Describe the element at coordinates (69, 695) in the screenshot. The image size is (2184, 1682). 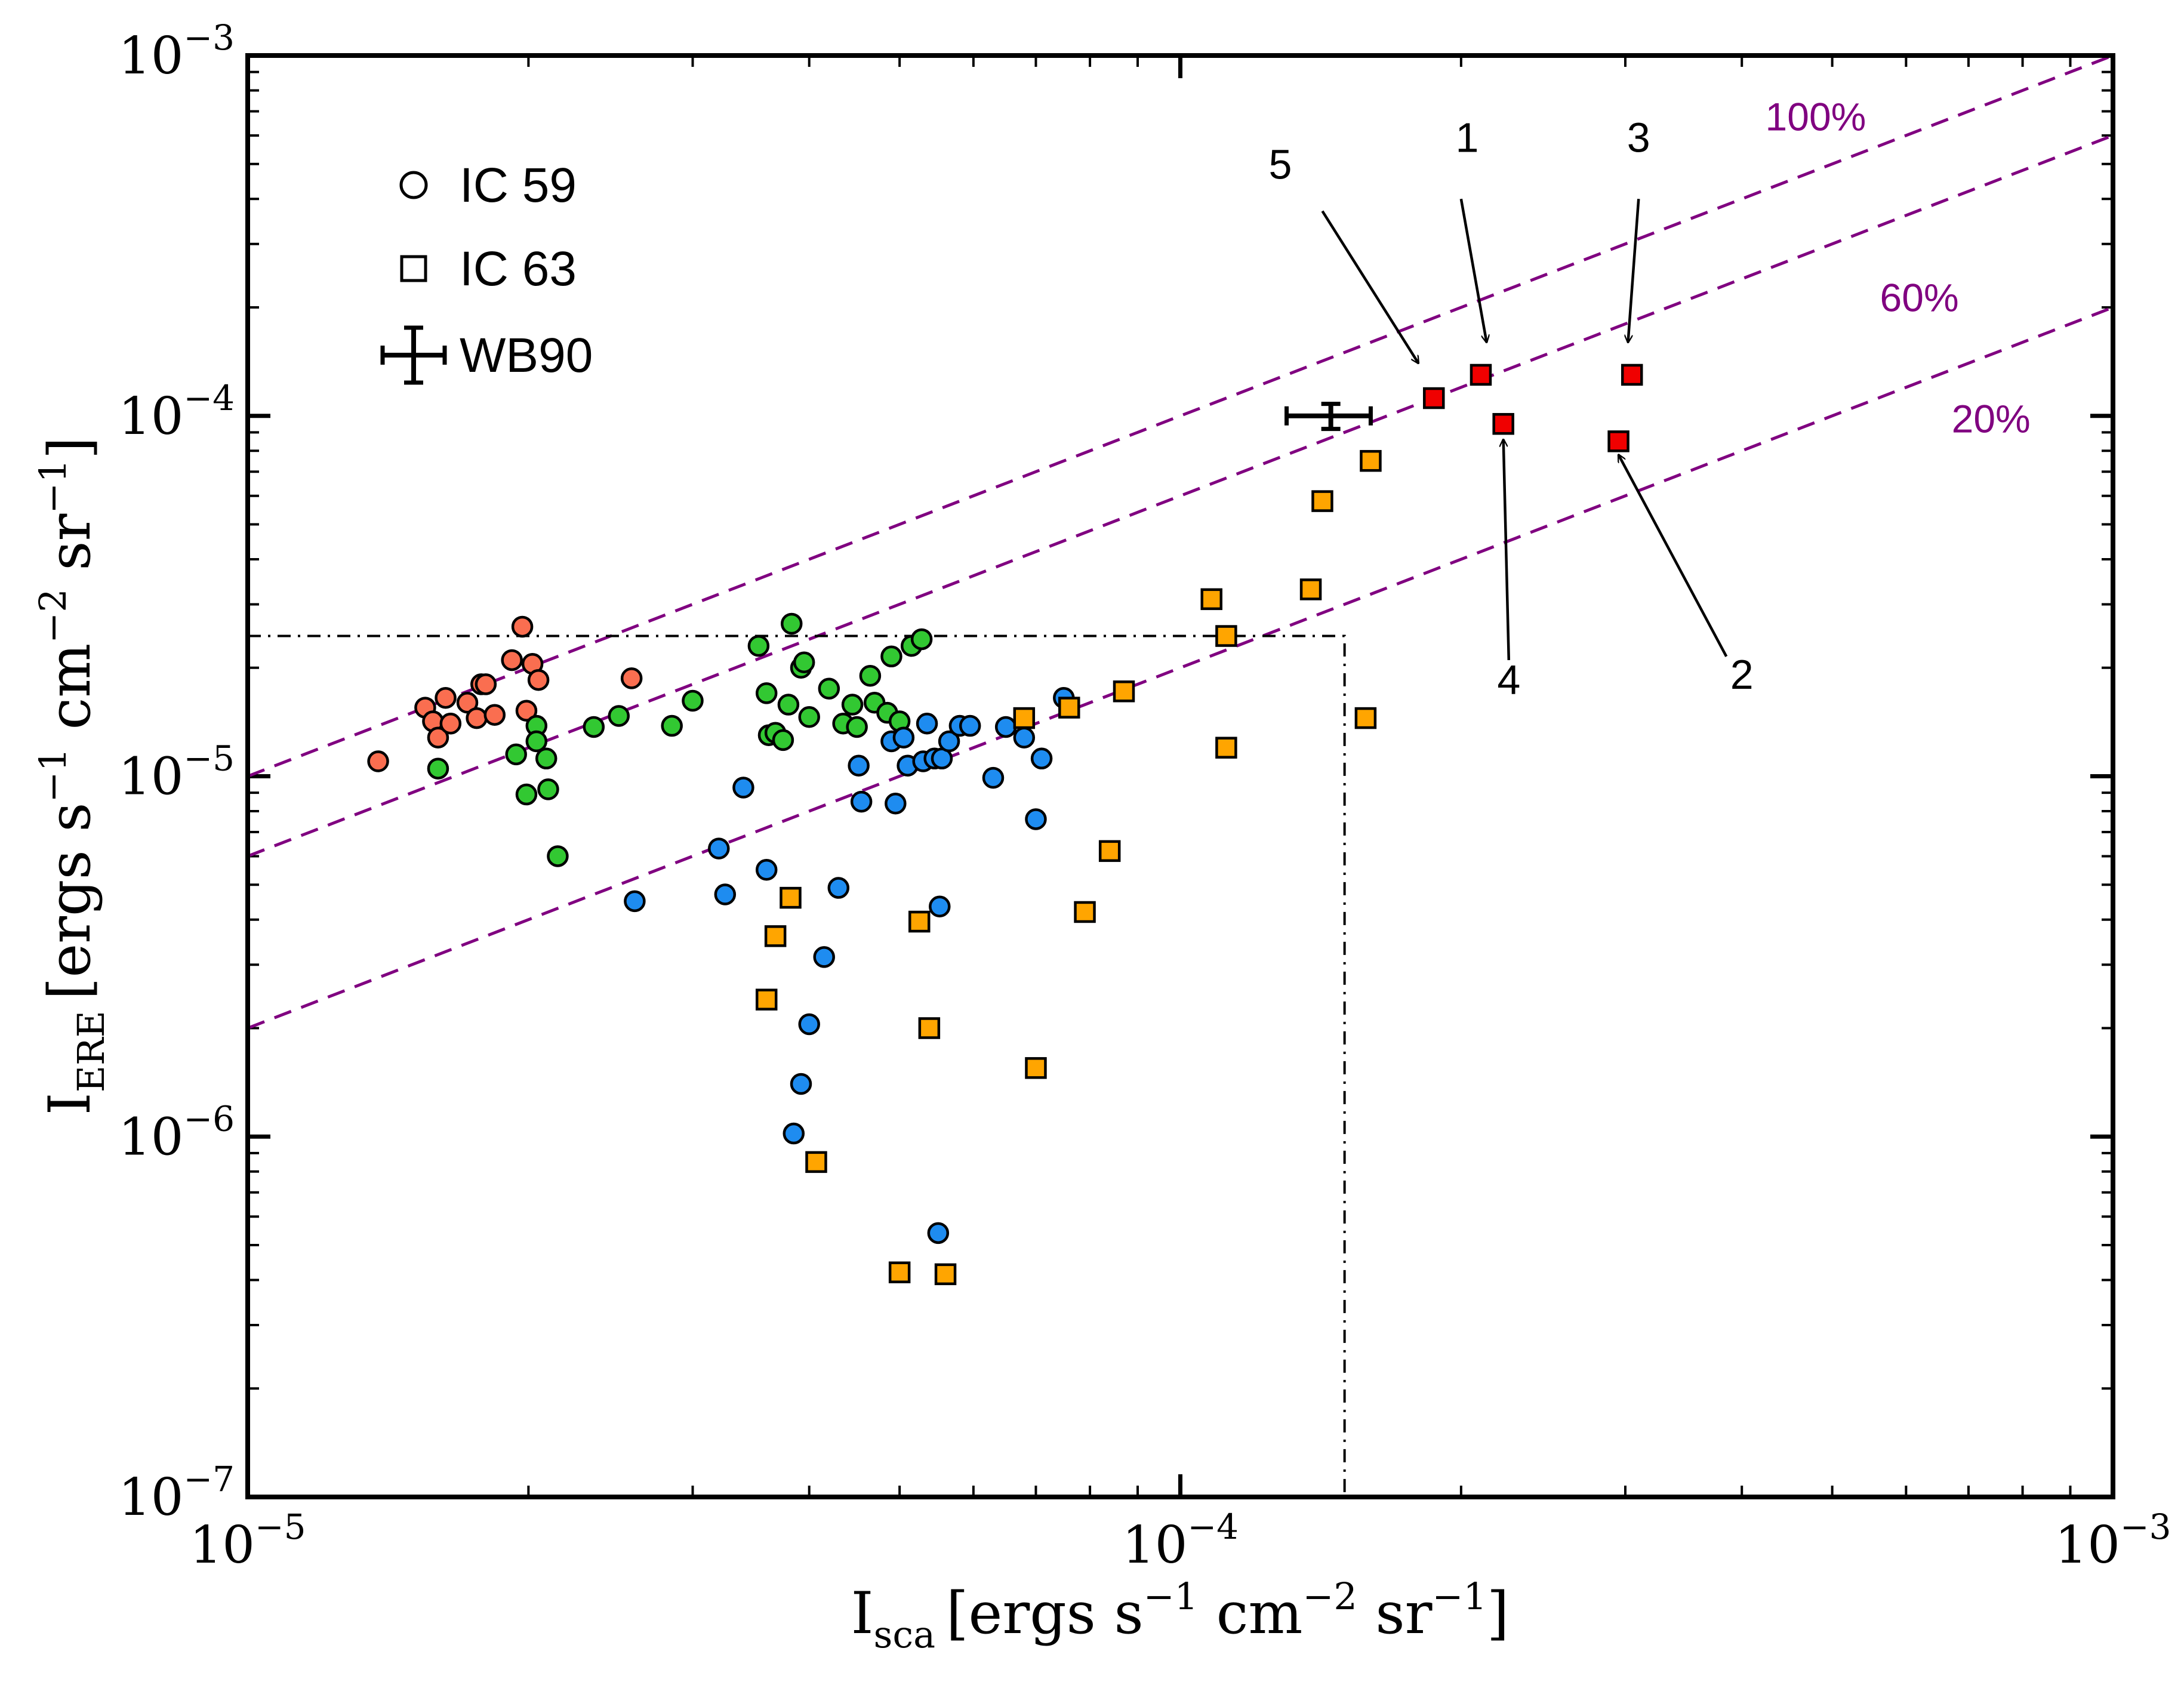
I see `y-axis-label-cm: cm` at that location.